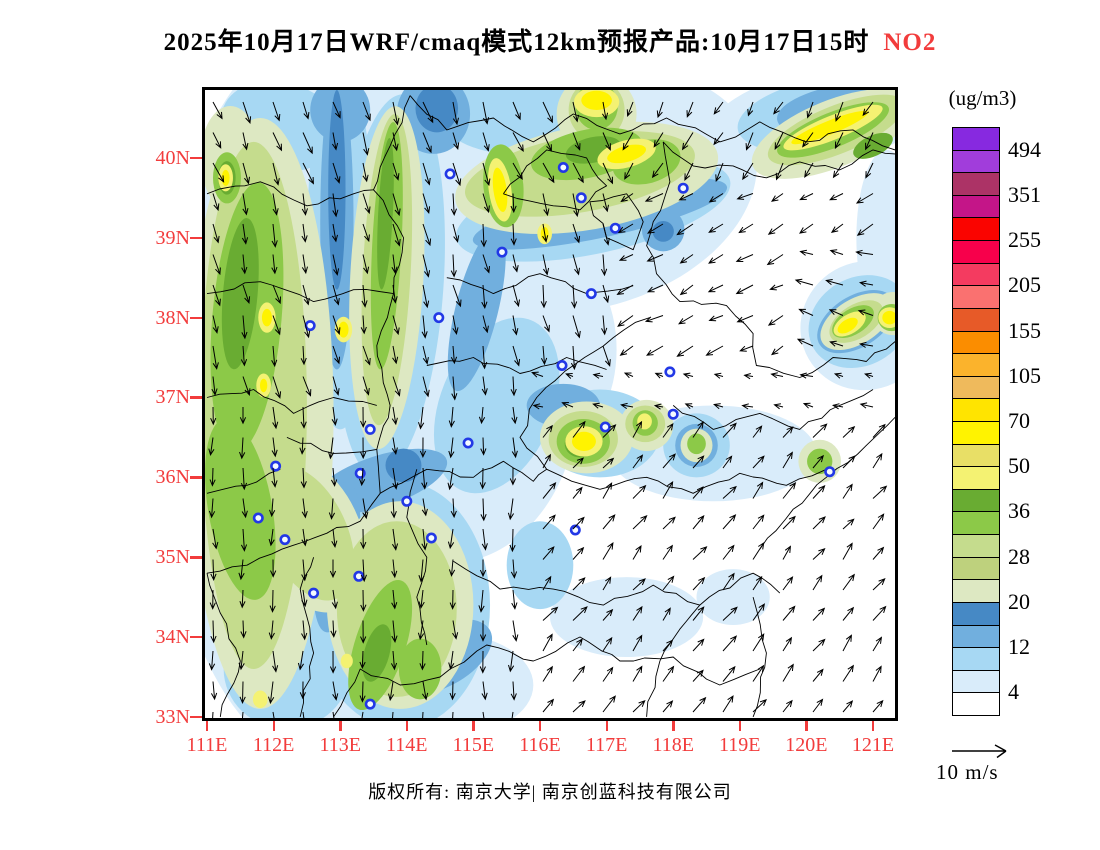 The height and width of the screenshot is (850, 1100). I want to click on lat-axis-tick, so click(196, 238).